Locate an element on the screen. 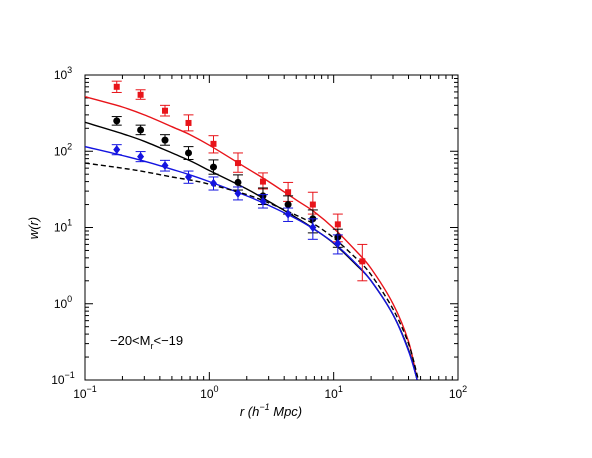  x-axis-label-sup: −1 is located at coordinates (264, 407).